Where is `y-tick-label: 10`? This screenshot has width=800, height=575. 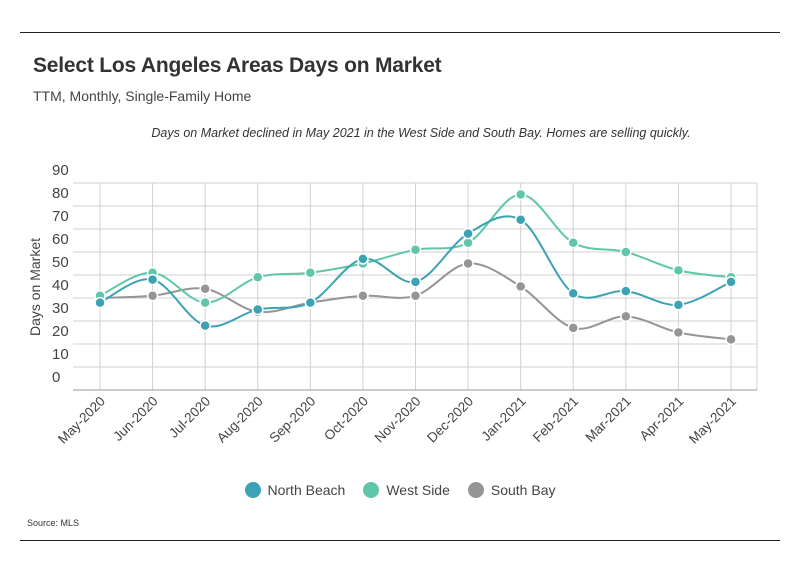
y-tick-label: 10 is located at coordinates (60, 354).